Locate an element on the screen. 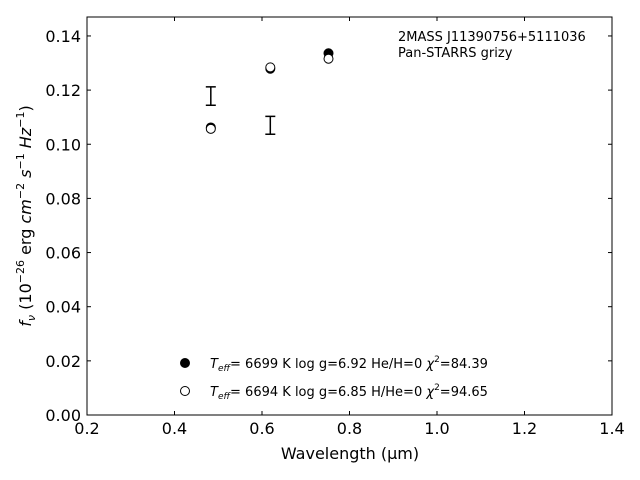 The image size is (640, 480). data-points is located at coordinates (269, 91).